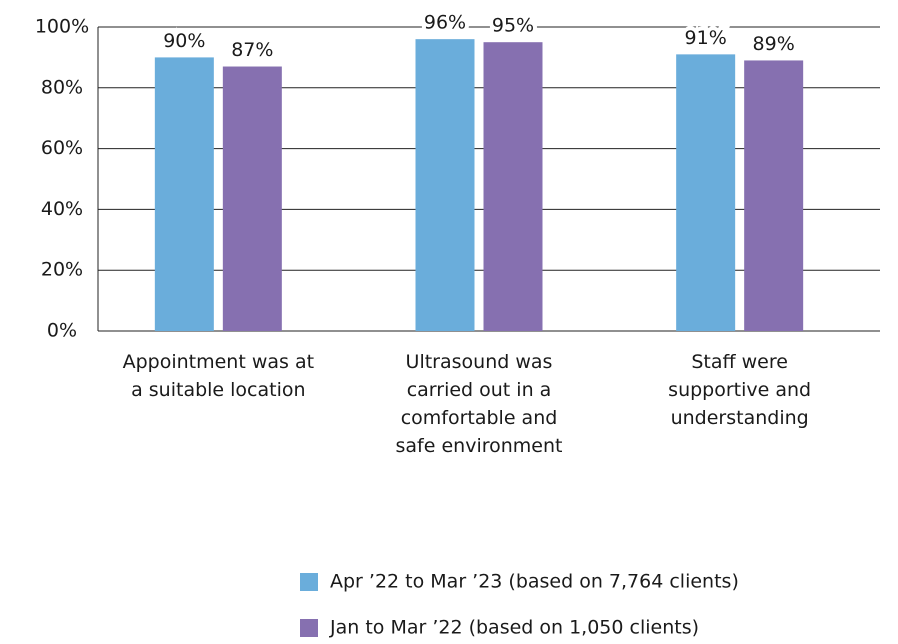 Image resolution: width=898 pixels, height=644 pixels. I want to click on value-label: 91%, so click(706, 38).